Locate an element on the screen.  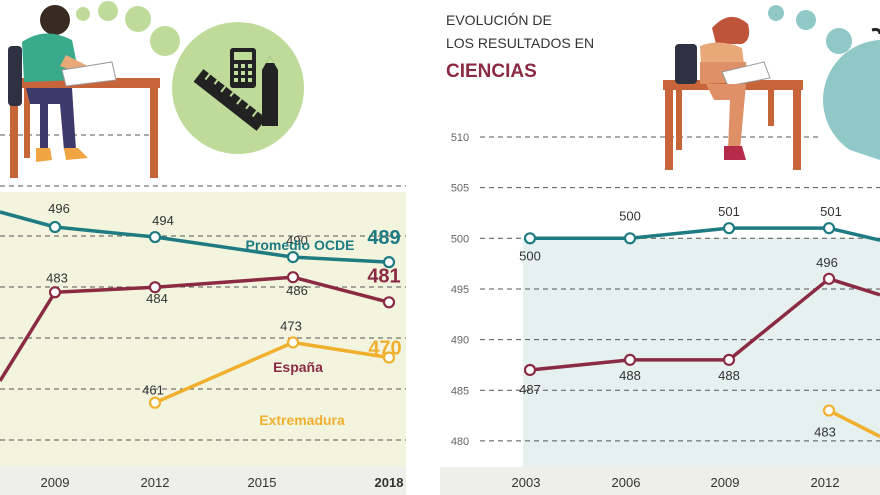
y-tick-480: 480 is located at coordinates (460, 442).